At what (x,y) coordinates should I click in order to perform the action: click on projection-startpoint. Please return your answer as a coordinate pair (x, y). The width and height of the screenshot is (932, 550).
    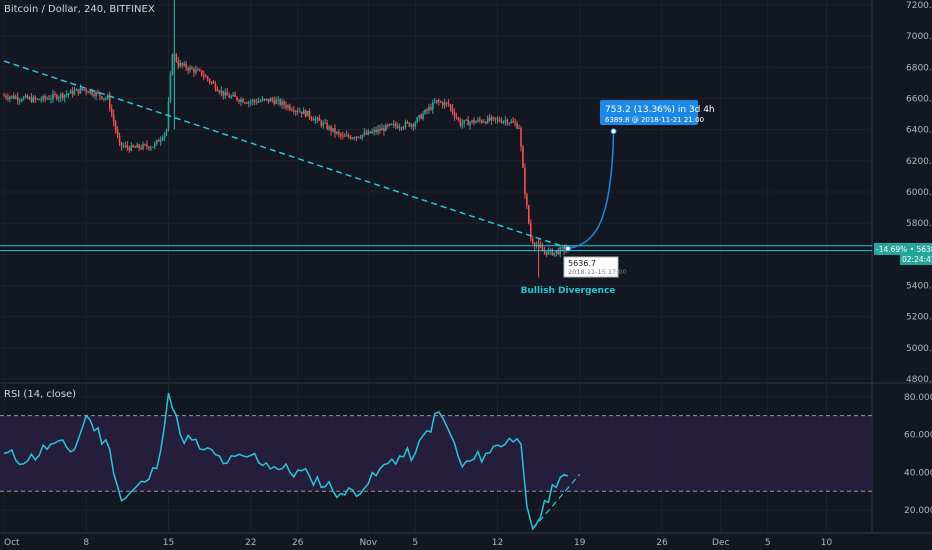
    Looking at the image, I should click on (568, 248).